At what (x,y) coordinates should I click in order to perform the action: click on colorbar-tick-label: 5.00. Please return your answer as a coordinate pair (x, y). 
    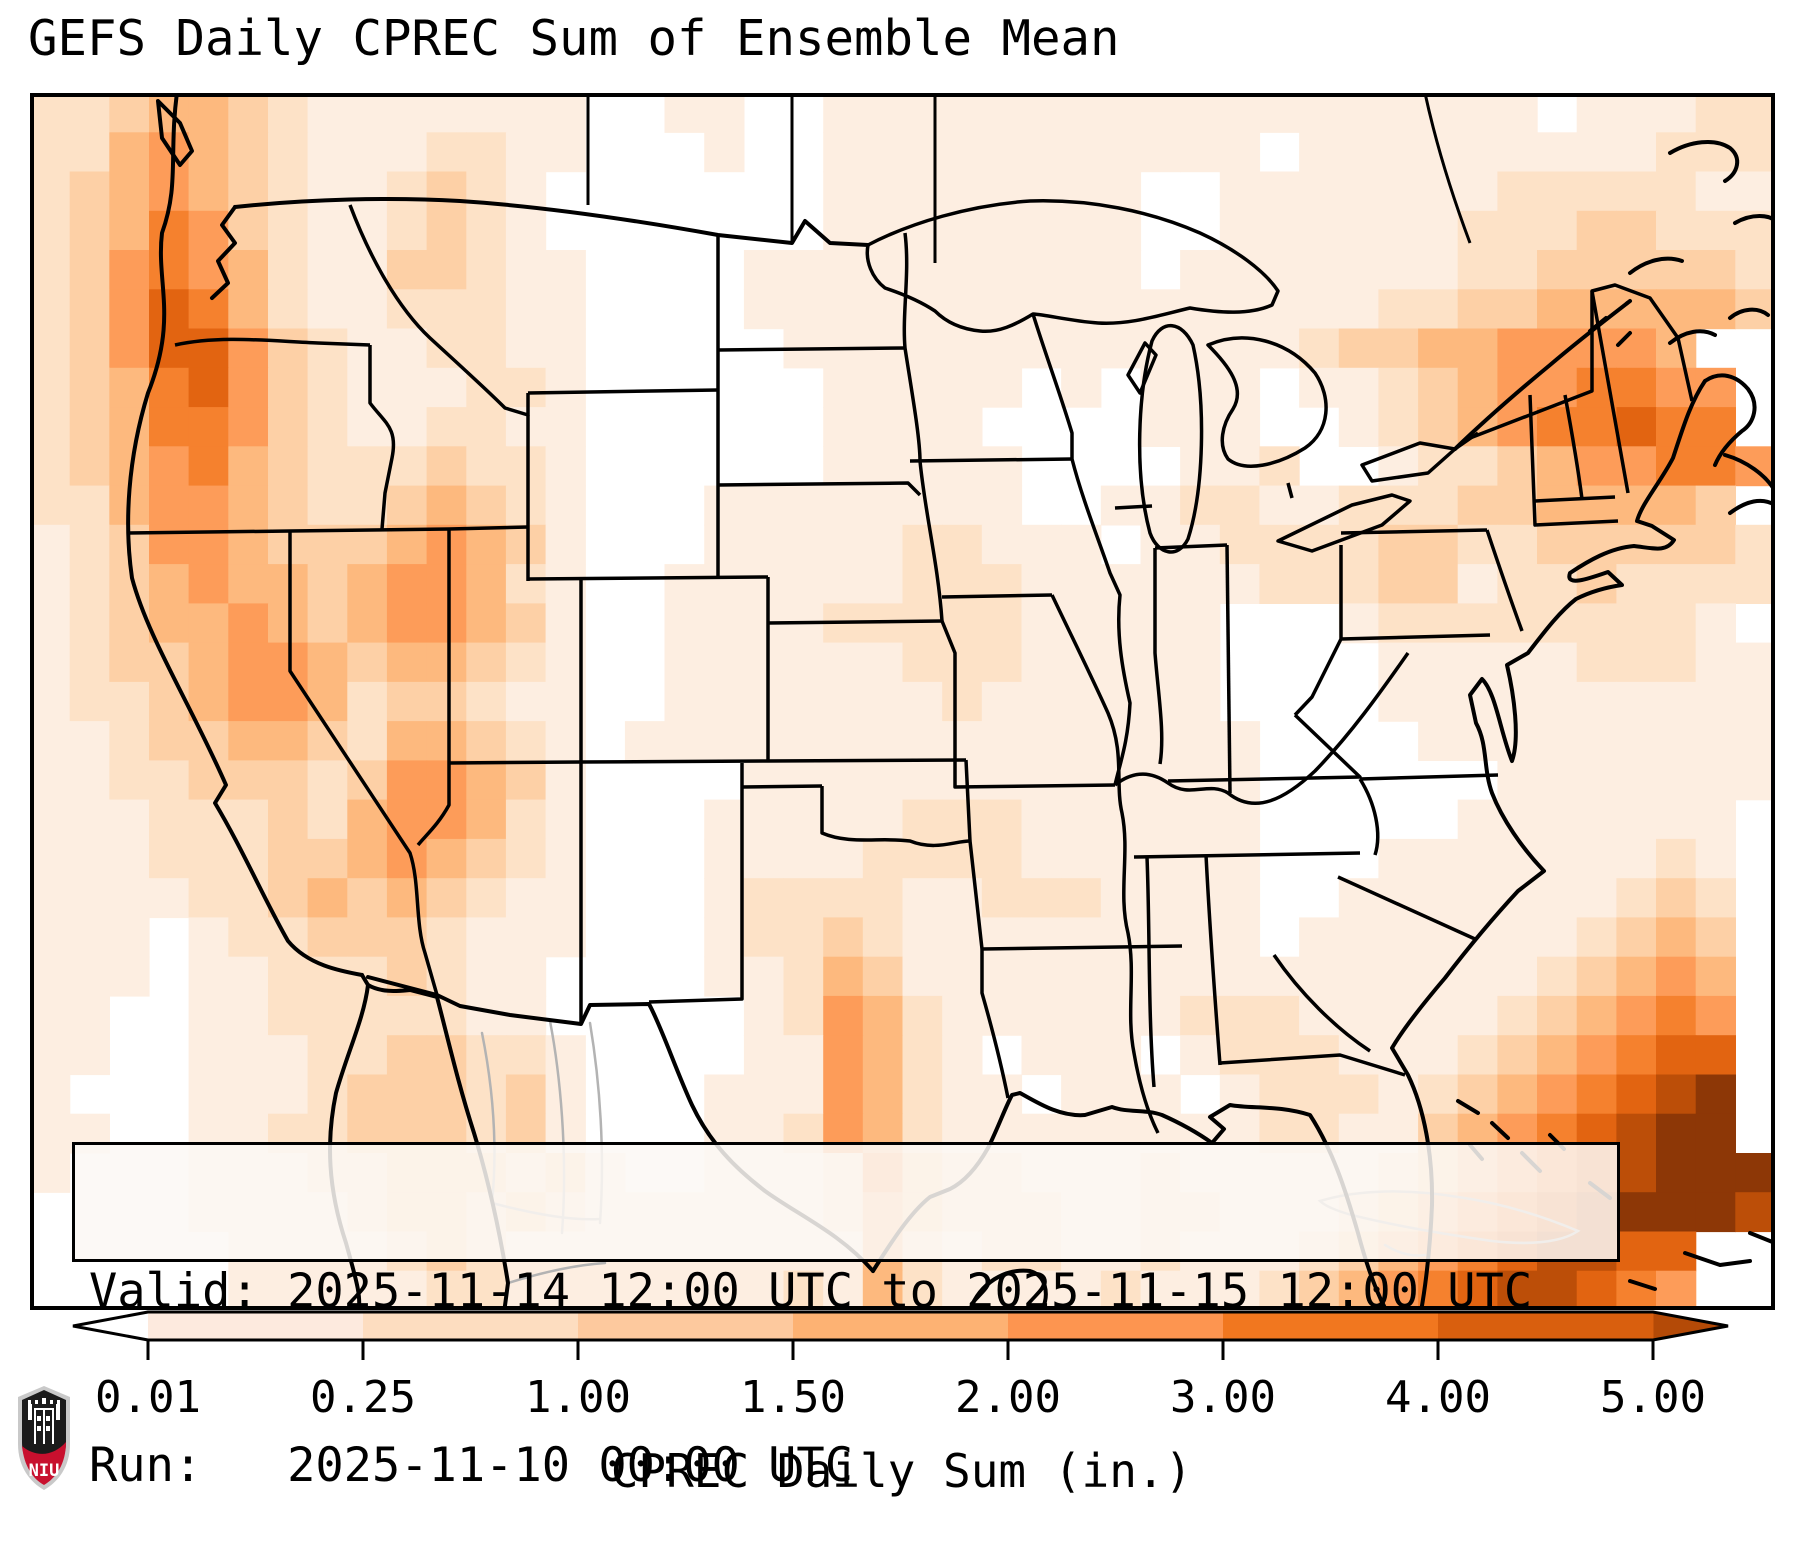
    Looking at the image, I should click on (1653, 1397).